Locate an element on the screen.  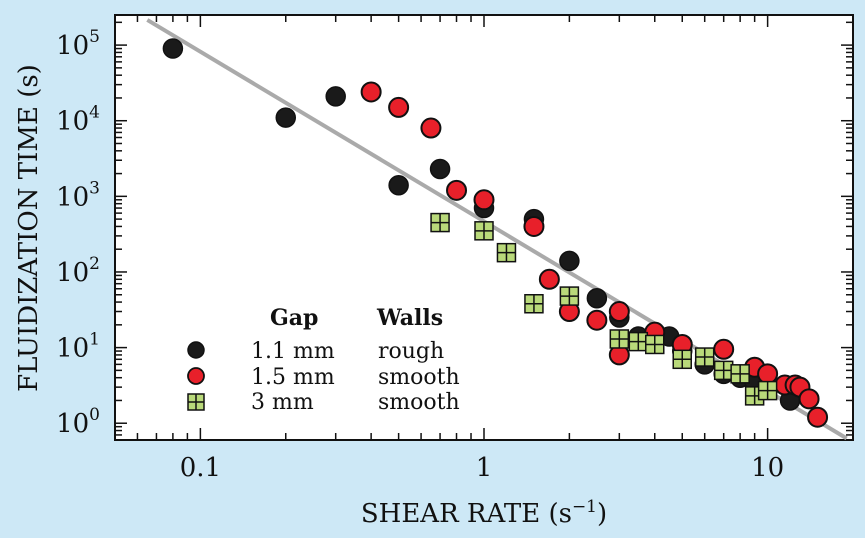
y-tick-label: 10⁵ is located at coordinates (78, 44).